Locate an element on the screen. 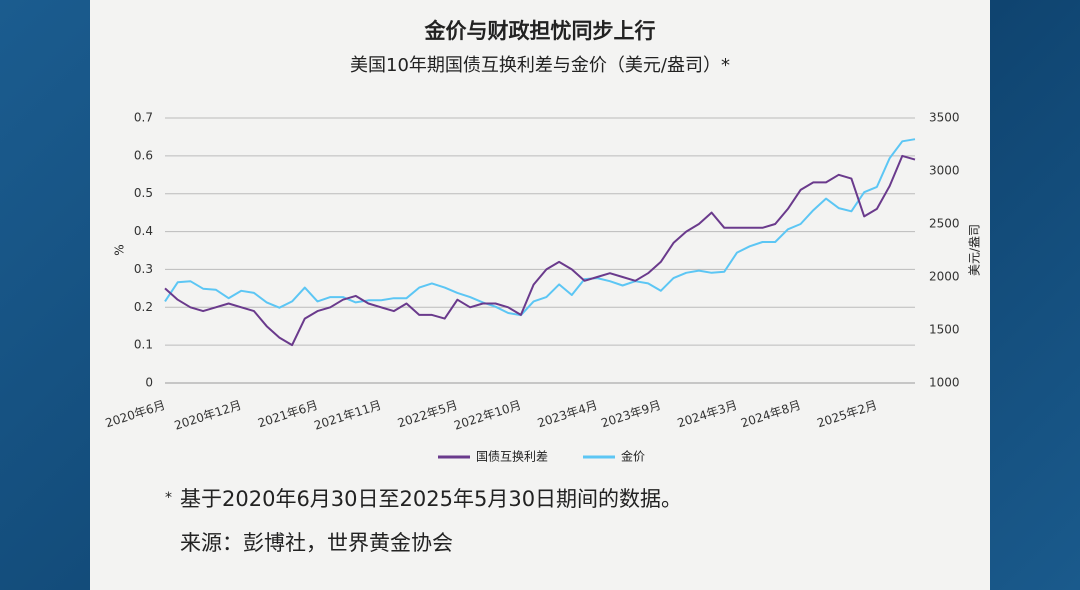  x-tick-label: 2020年6月 is located at coordinates (135, 414).